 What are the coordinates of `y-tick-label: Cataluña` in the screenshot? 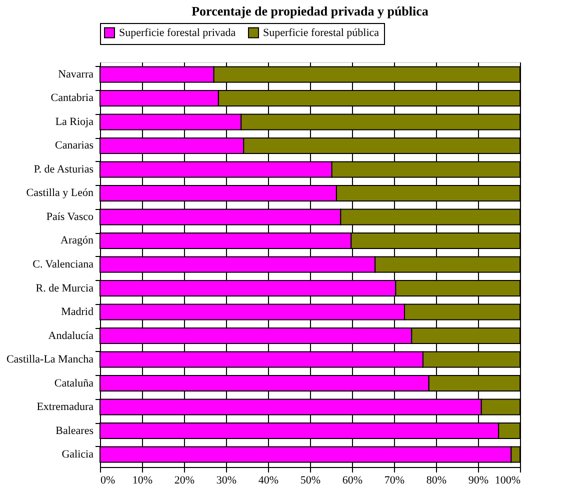 It's located at (74, 383).